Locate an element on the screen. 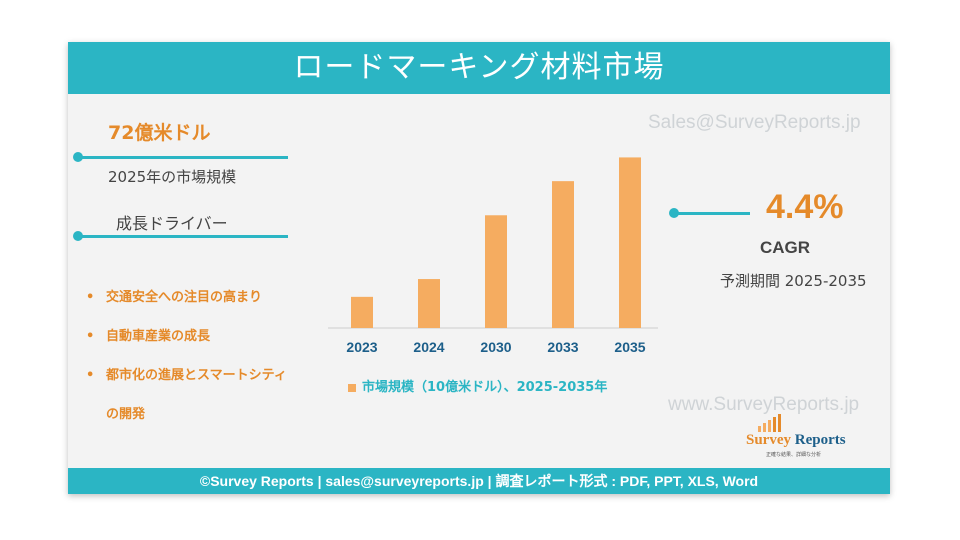  x-tick-label: 2035 is located at coordinates (629, 347).